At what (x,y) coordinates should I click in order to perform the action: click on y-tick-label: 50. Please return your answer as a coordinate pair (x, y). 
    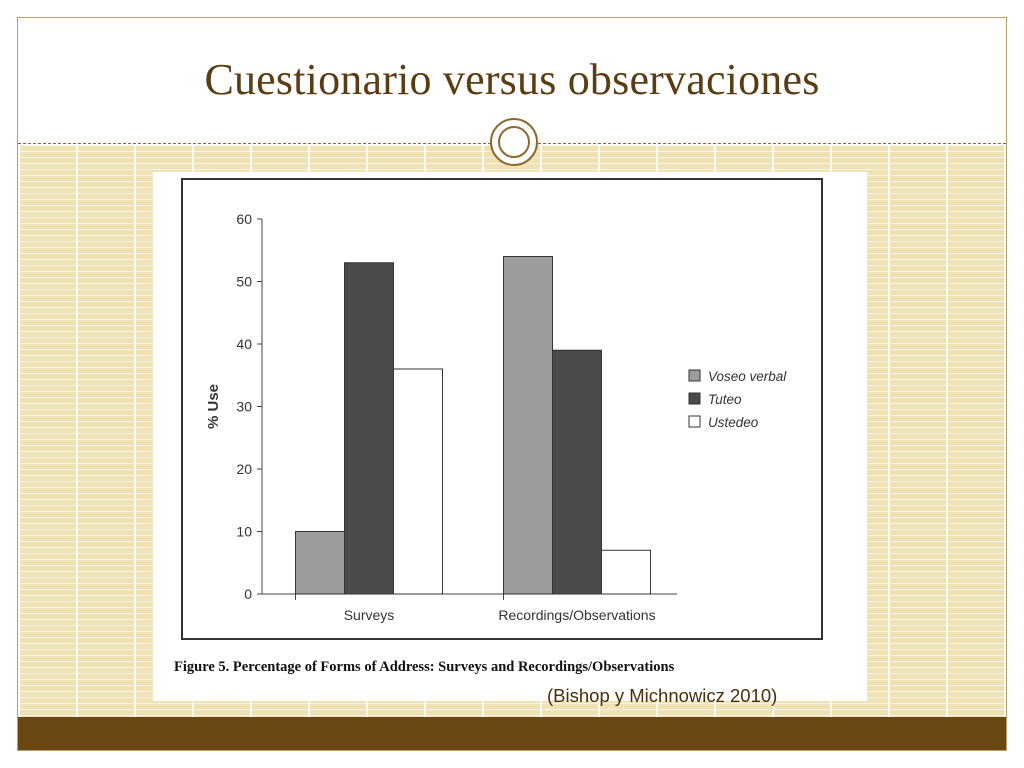
    Looking at the image, I should click on (244, 282).